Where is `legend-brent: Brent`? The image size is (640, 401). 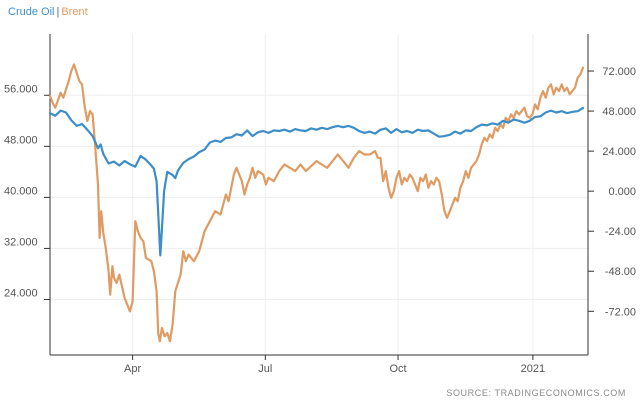 legend-brent: Brent is located at coordinates (74, 12).